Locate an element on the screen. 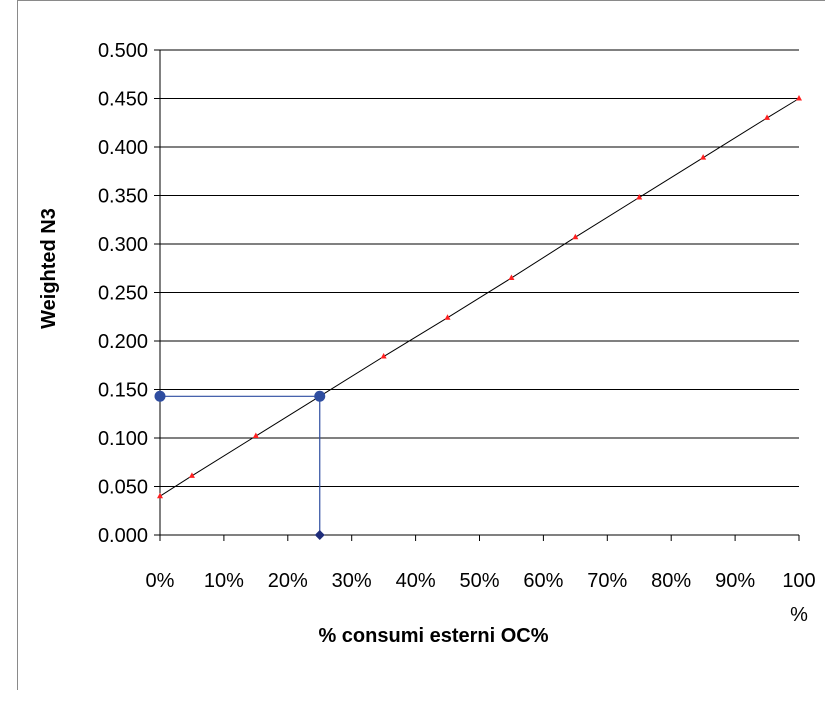  x-tick-label: 50% is located at coordinates (479, 581).